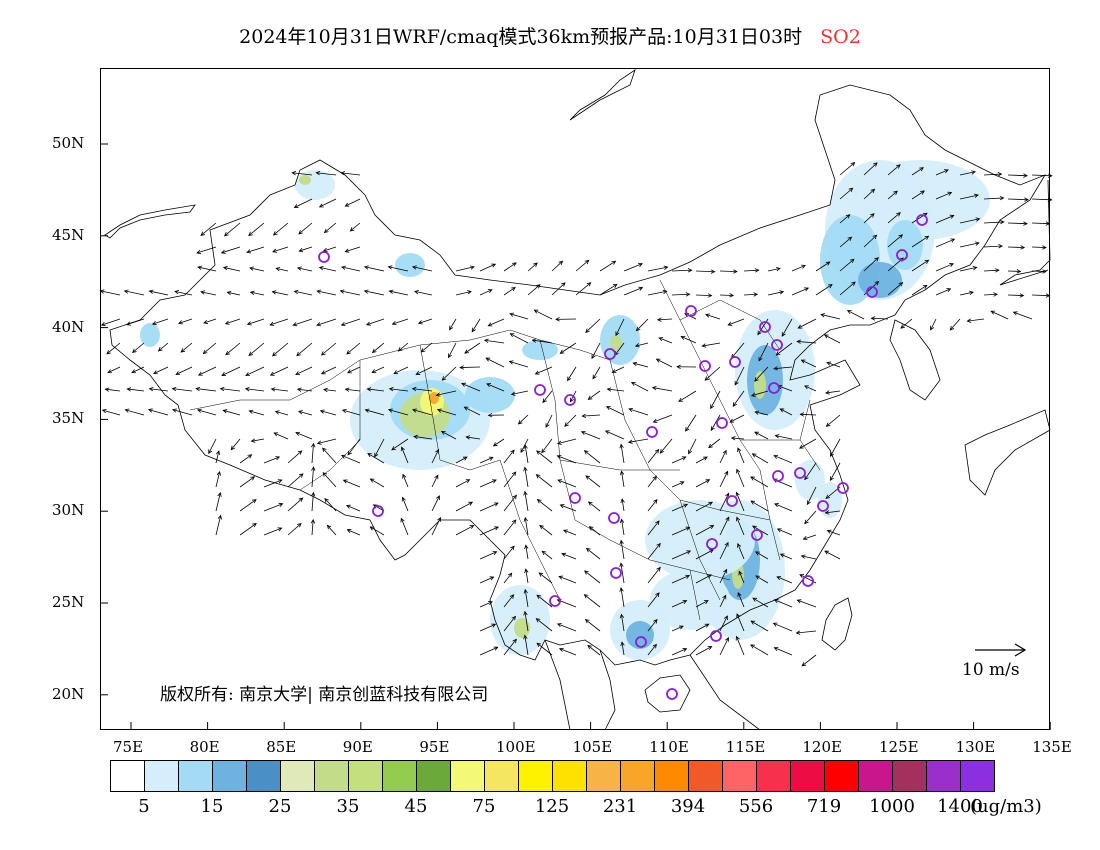 The width and height of the screenshot is (1100, 850). Describe the element at coordinates (280, 806) in the screenshot. I see `colorbar-label: 25` at that location.